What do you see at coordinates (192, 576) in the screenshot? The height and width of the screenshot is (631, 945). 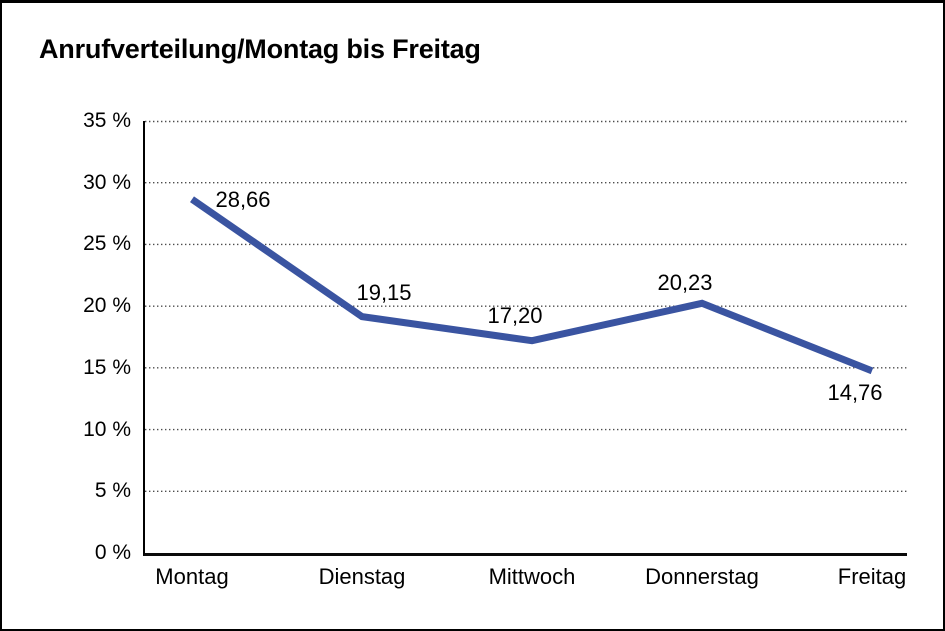 I see `x-axis-category-label: Montag` at bounding box center [192, 576].